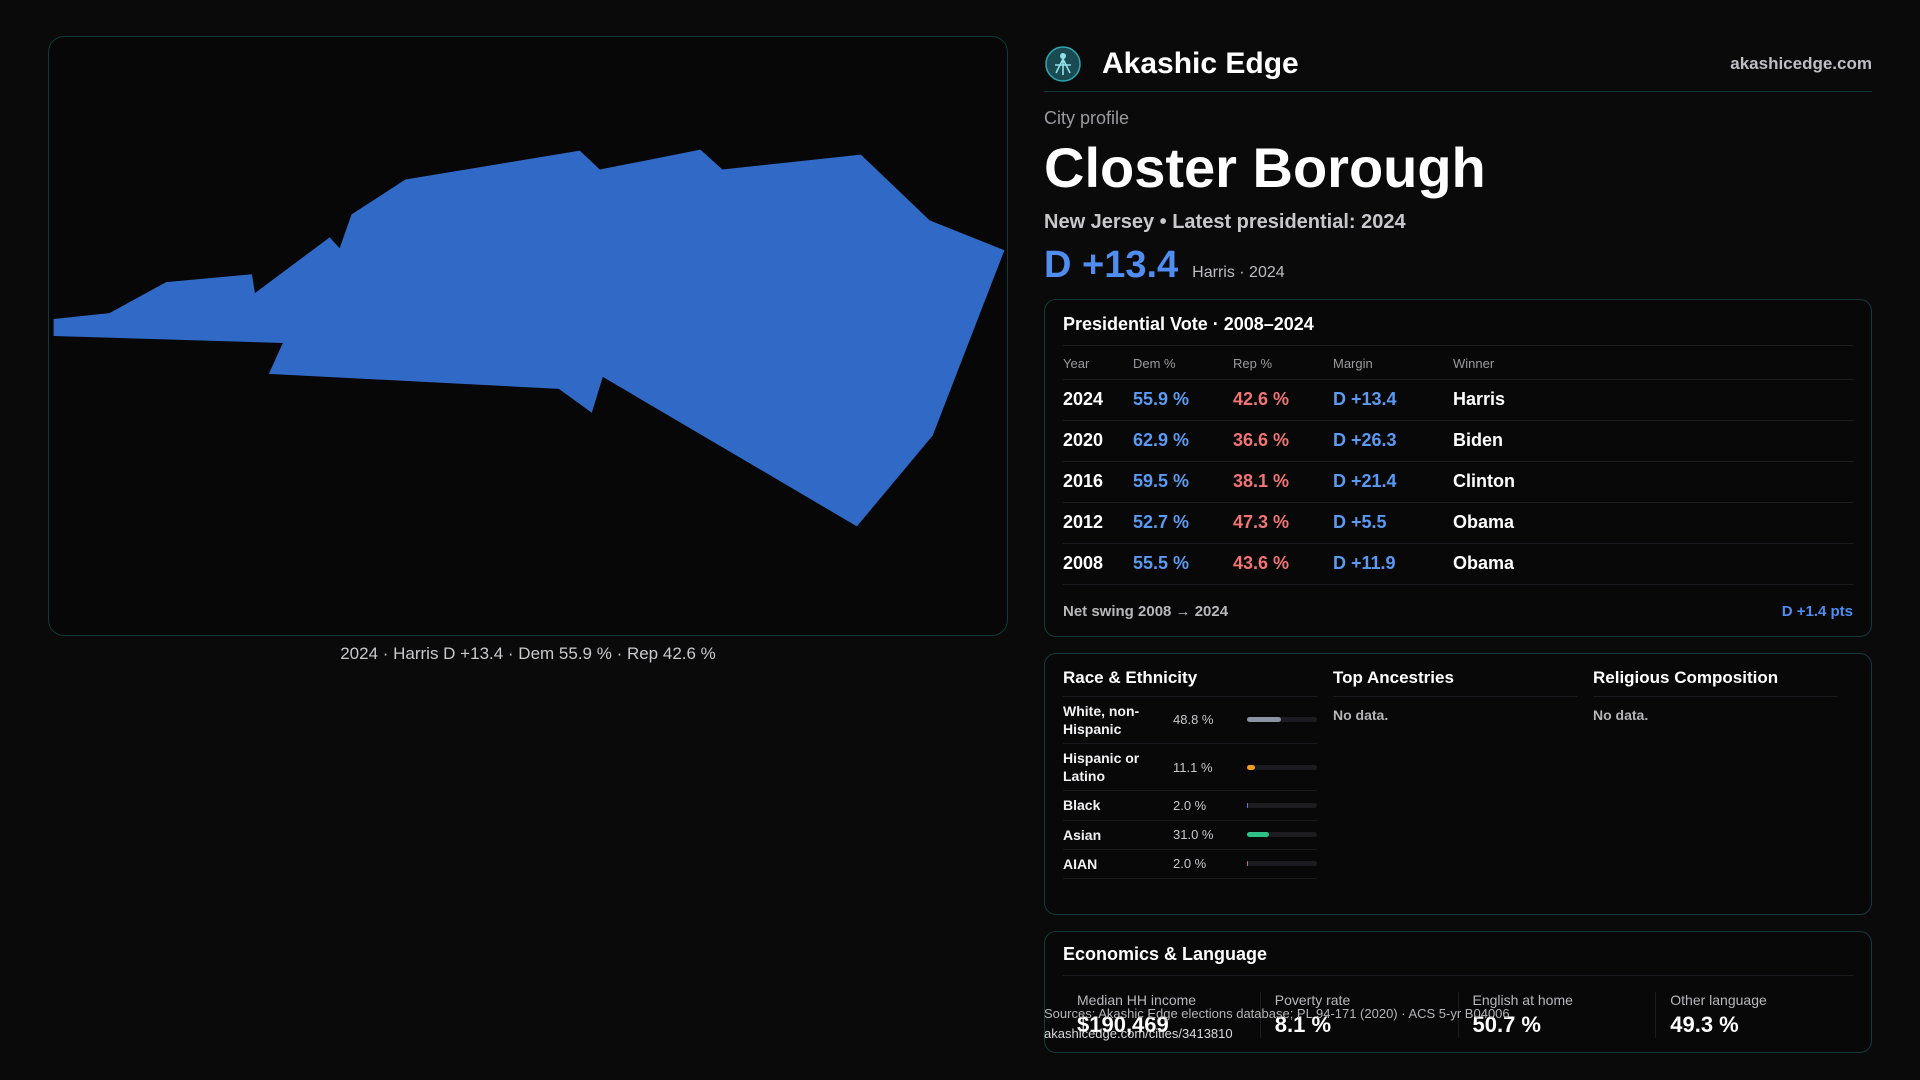 The image size is (1920, 1080). What do you see at coordinates (1146, 611) in the screenshot?
I see `net-swing-label: Net swing 2008 → 2024` at bounding box center [1146, 611].